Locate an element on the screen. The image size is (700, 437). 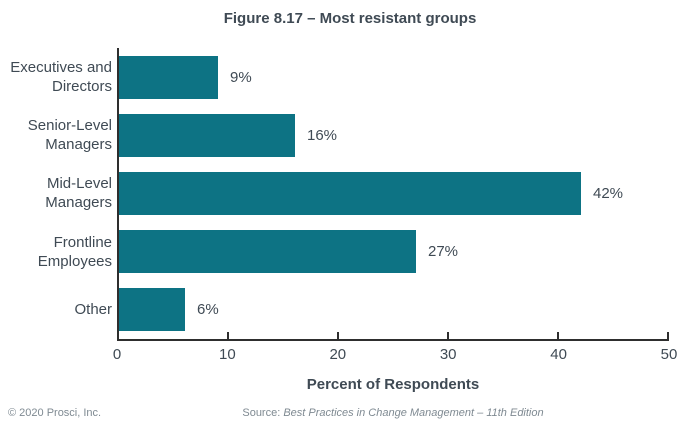
chart-title: Figure 8.17 – Most resistant groups is located at coordinates (350, 18).